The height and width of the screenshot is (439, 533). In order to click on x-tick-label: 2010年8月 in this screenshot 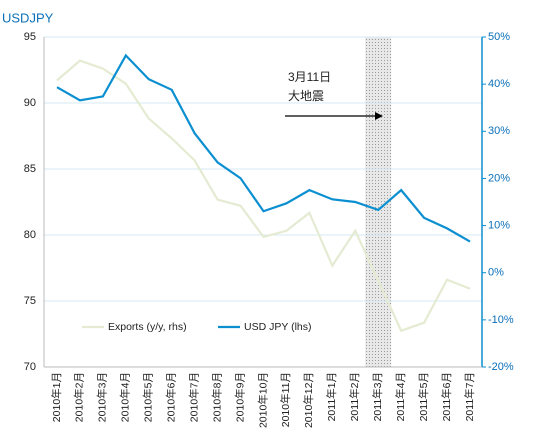, I will do `click(216, 397)`.